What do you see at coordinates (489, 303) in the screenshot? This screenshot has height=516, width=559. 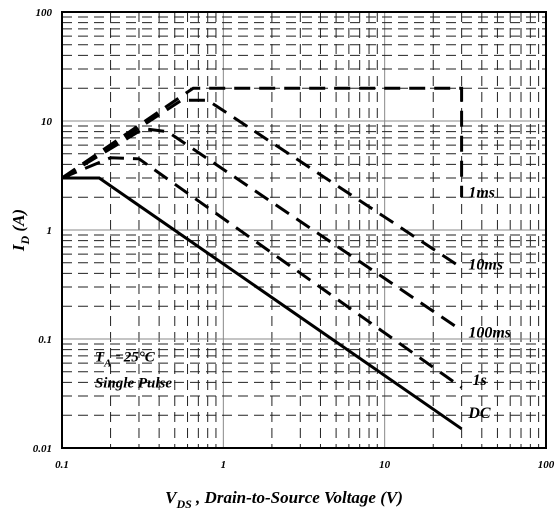 I see `series-labels: 1ms 10ms 100ms 1s DC` at bounding box center [489, 303].